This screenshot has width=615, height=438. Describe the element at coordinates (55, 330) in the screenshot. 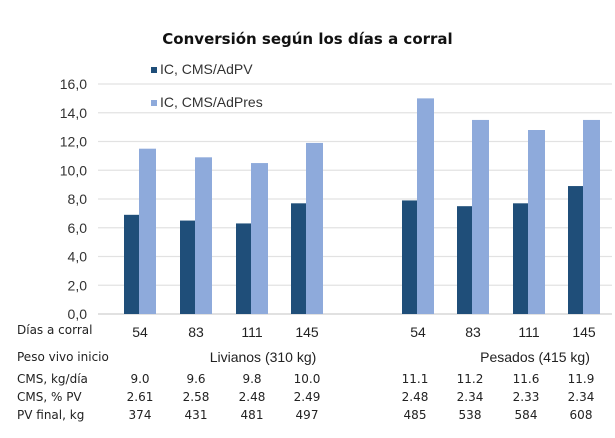

I see `row-label-days: Días a corral` at that location.